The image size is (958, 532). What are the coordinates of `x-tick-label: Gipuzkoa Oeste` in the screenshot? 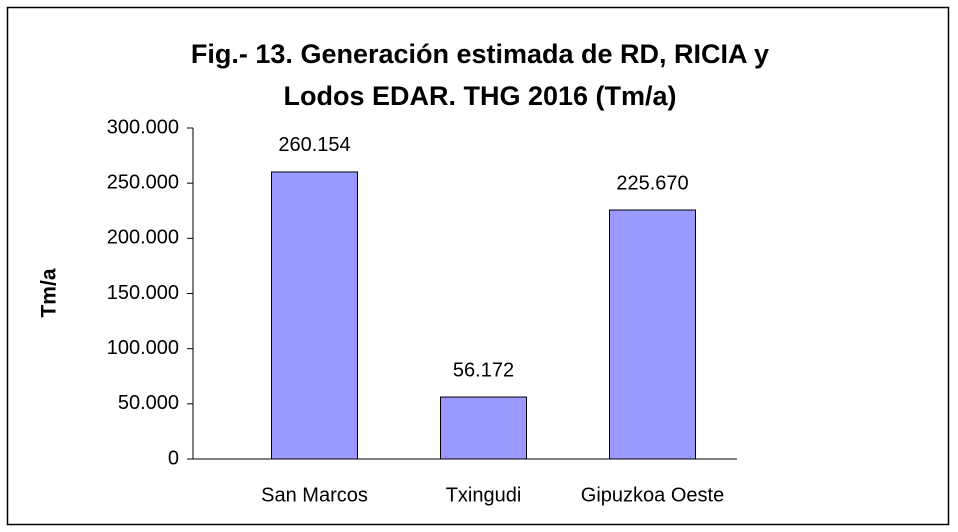 It's located at (652, 495).